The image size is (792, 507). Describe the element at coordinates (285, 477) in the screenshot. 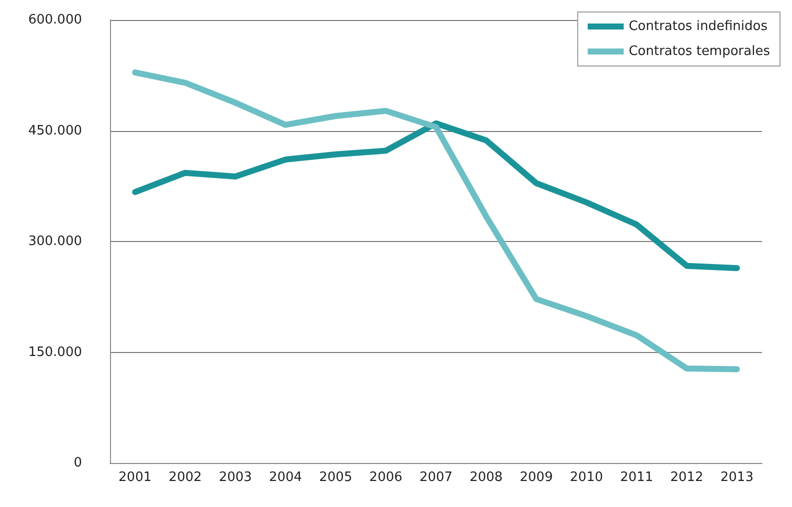

I see `x-tick-label: 2004` at that location.